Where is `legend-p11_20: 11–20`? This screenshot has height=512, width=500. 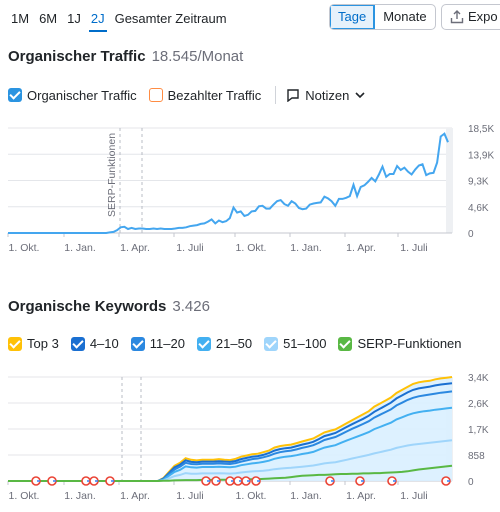 legend-p11_20: 11–20 is located at coordinates (157, 343).